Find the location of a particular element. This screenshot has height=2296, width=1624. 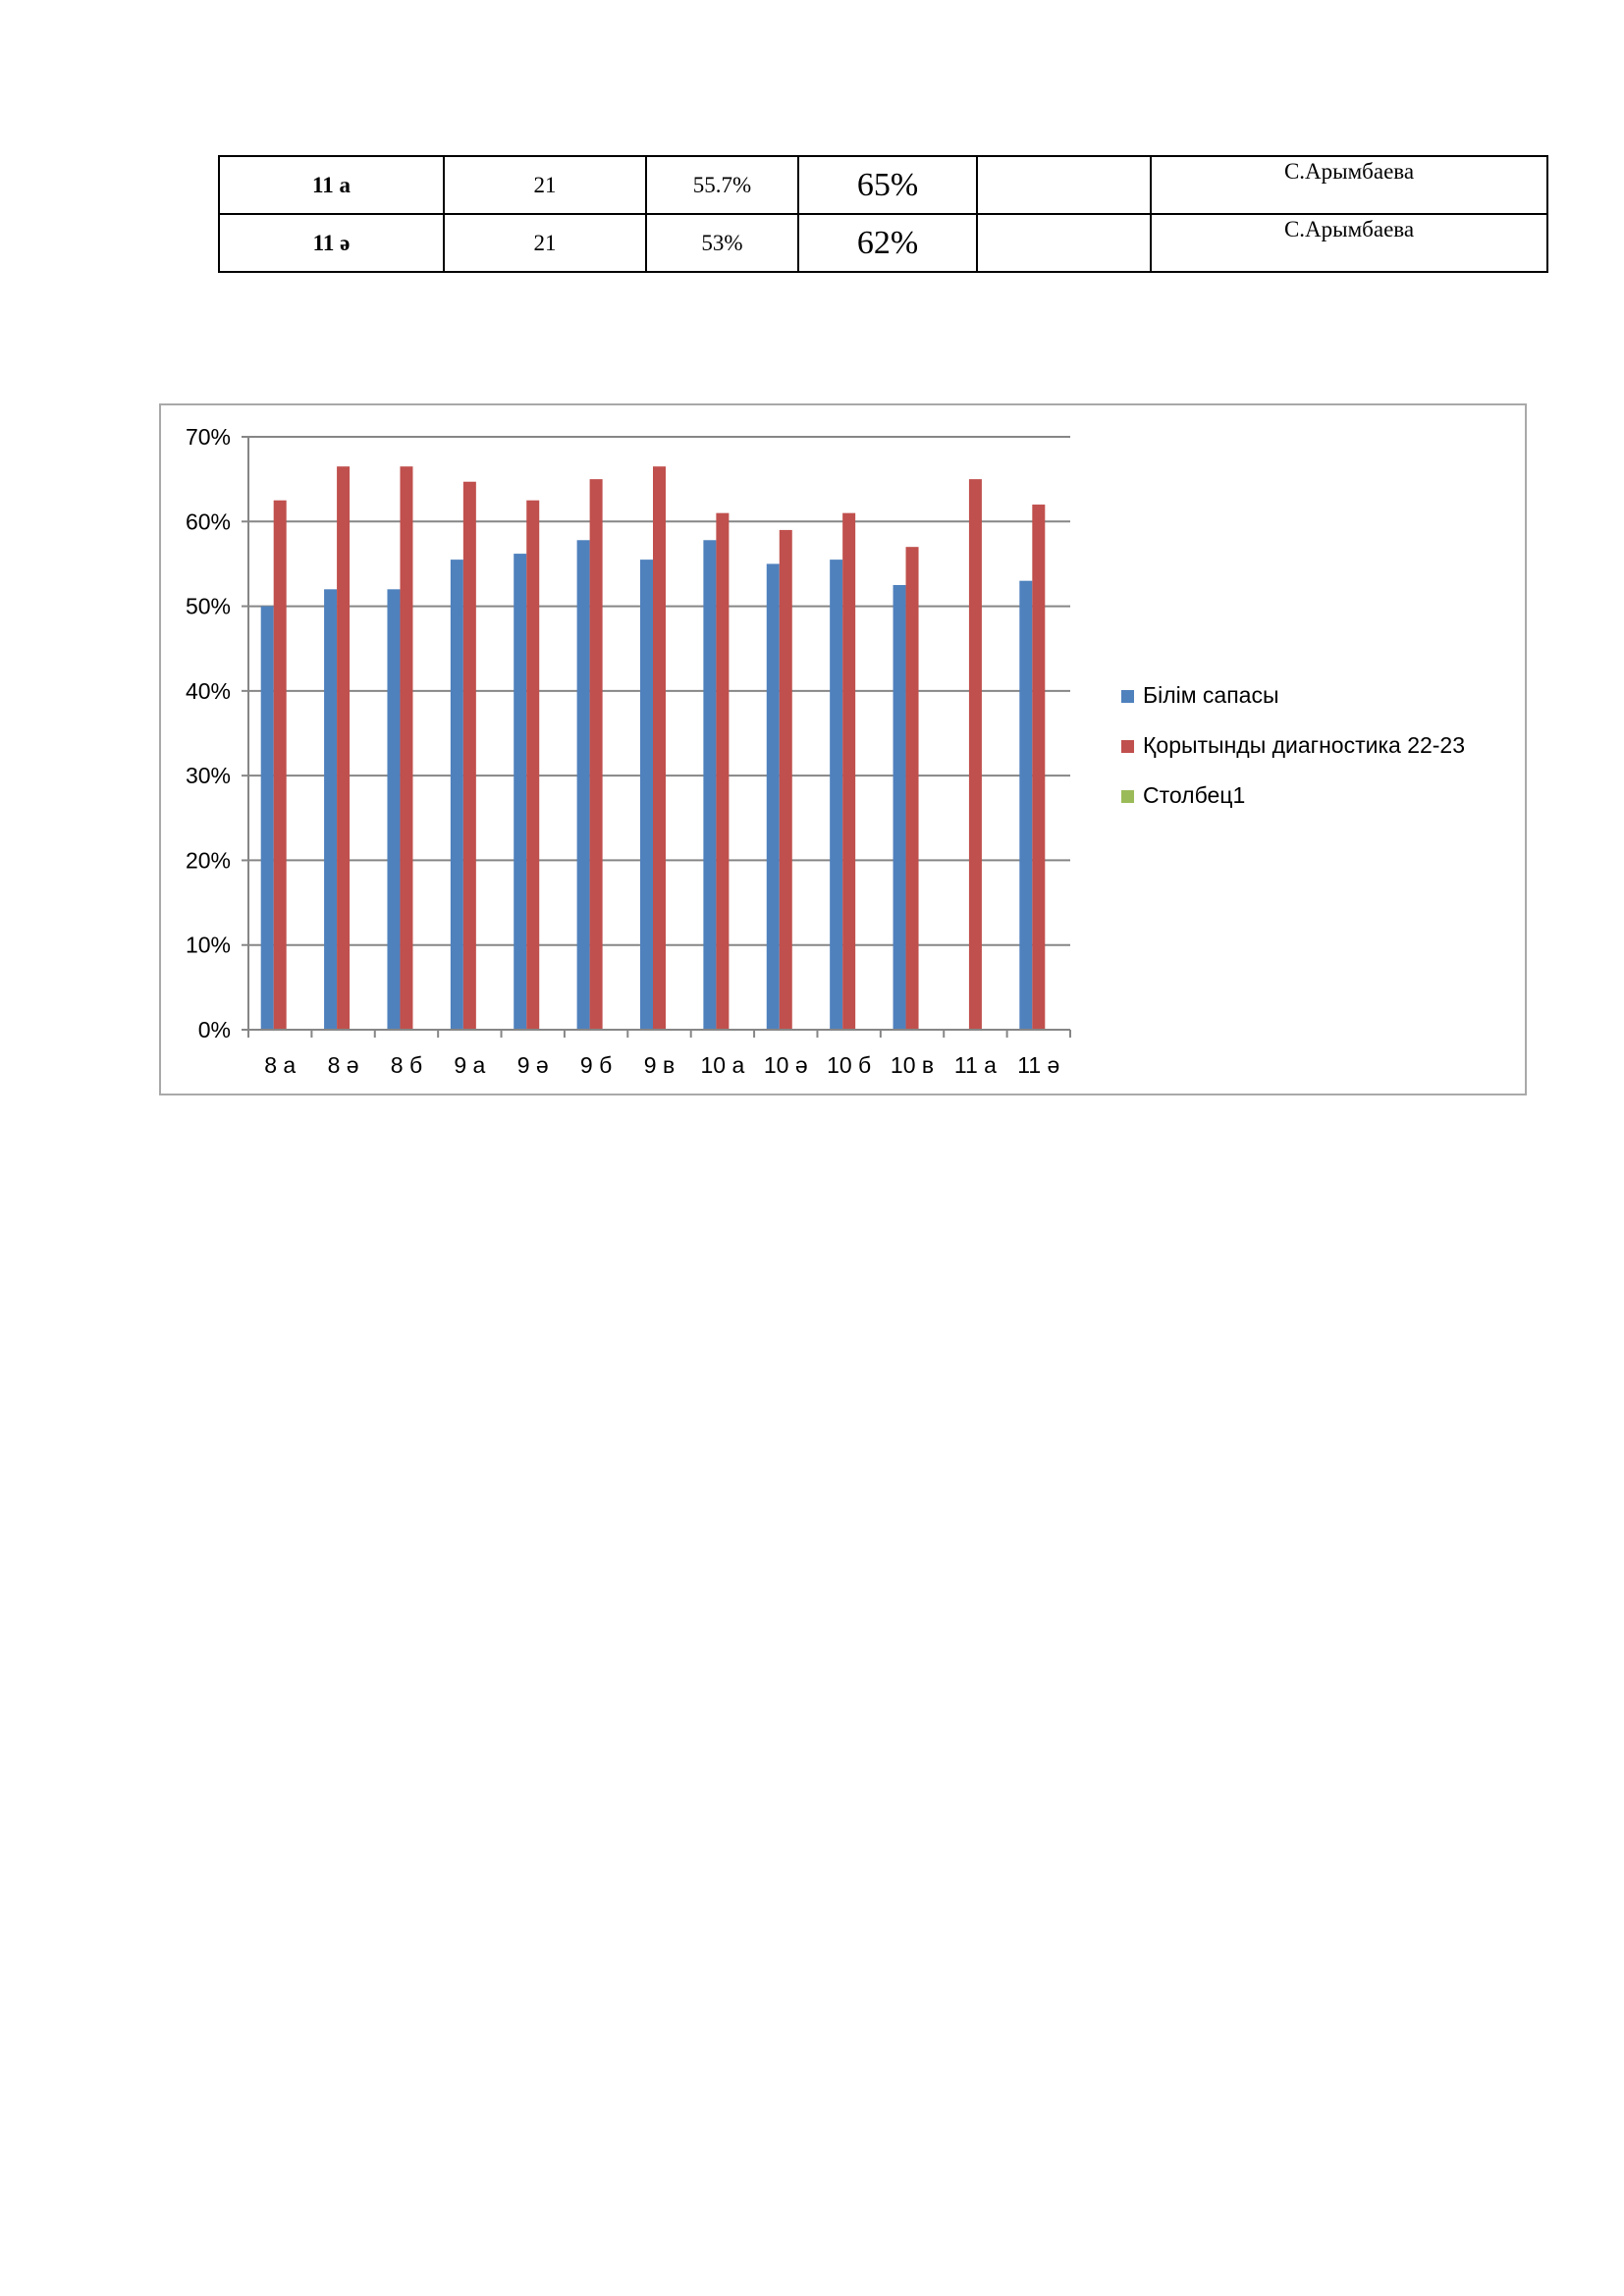

x-tick-label: 8 ә is located at coordinates (343, 1065).